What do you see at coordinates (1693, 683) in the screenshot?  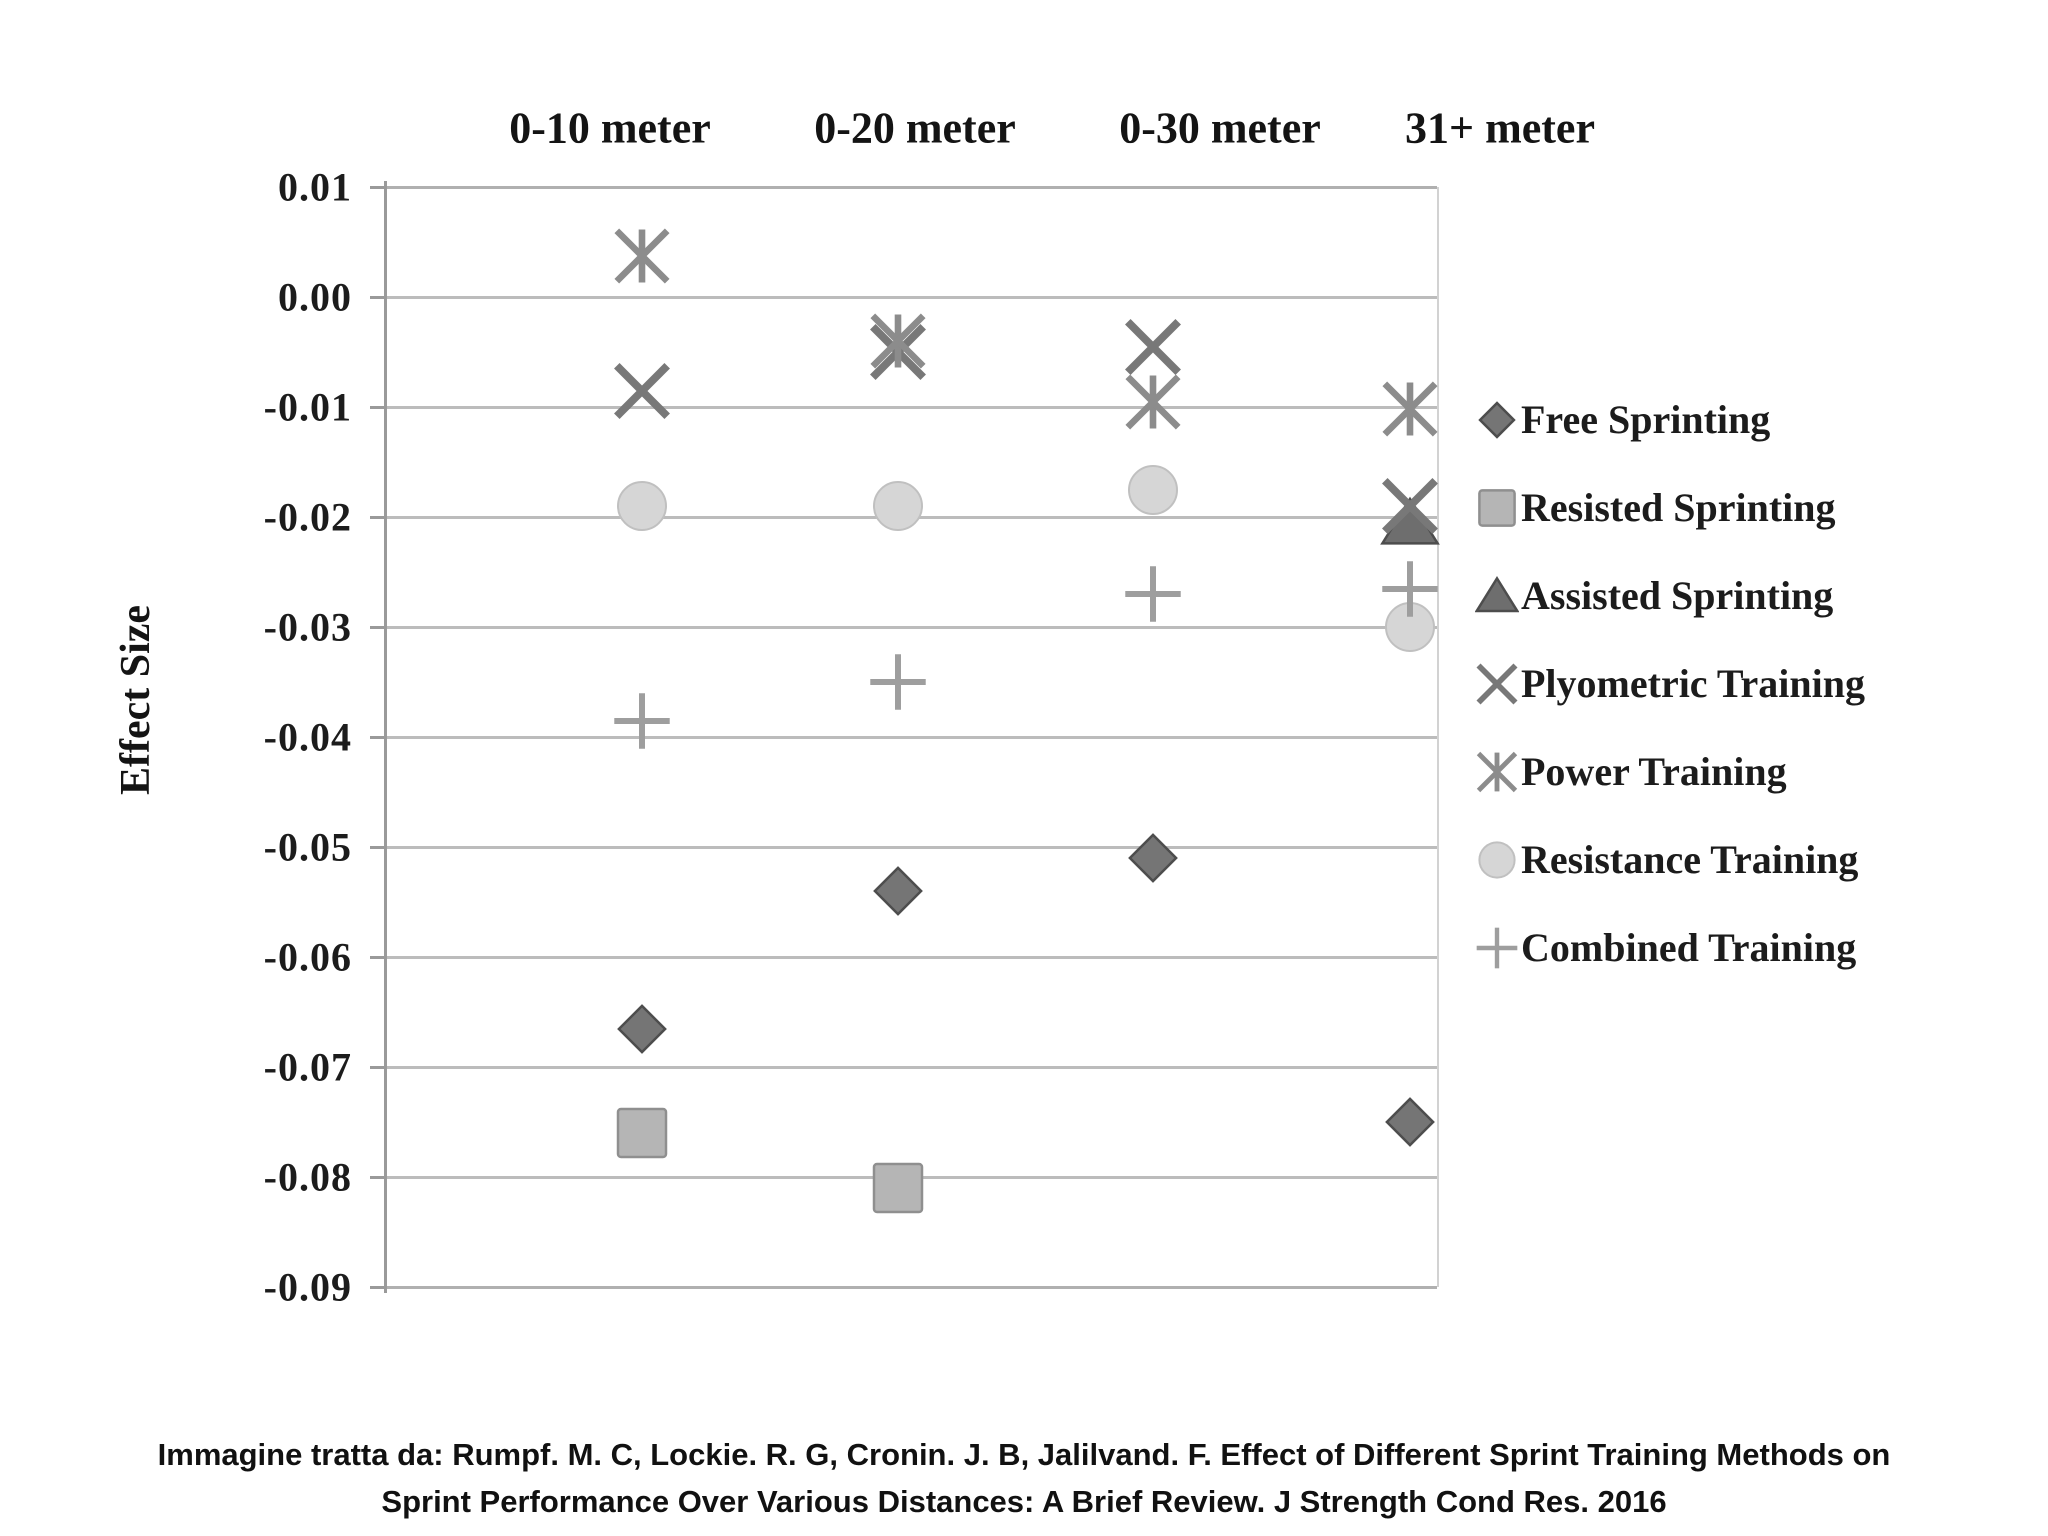 I see `legend-label: Plyometric Training` at bounding box center [1693, 683].